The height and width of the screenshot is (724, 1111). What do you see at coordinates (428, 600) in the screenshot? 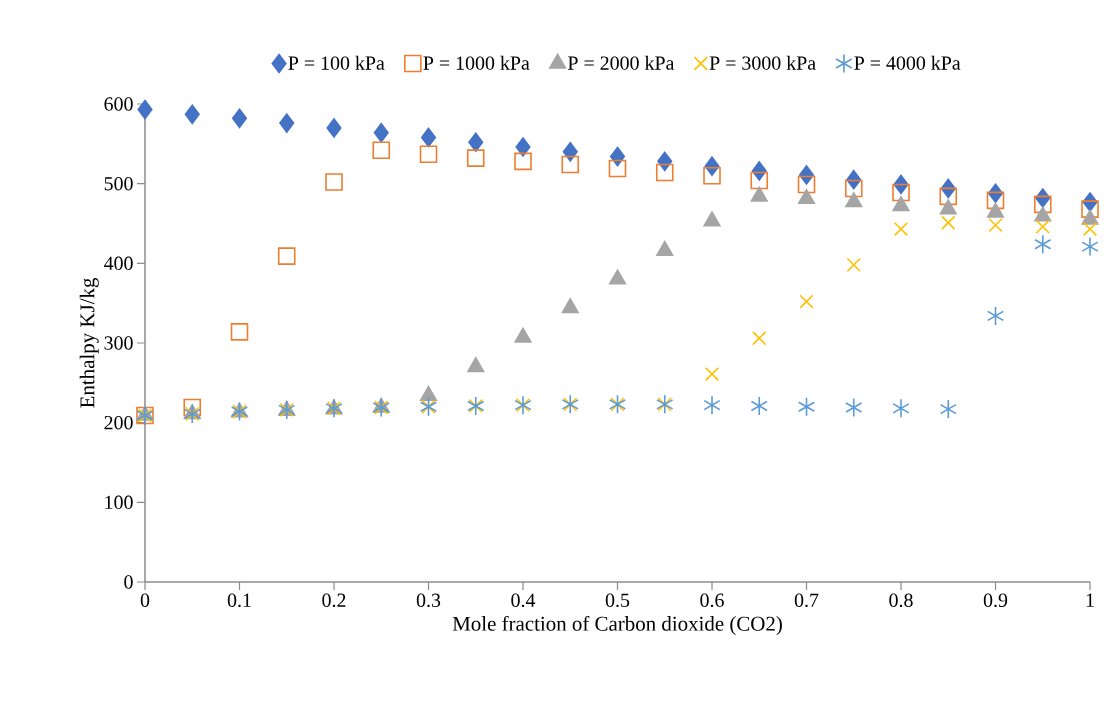
I see `x-tick-label: 0.3` at bounding box center [428, 600].